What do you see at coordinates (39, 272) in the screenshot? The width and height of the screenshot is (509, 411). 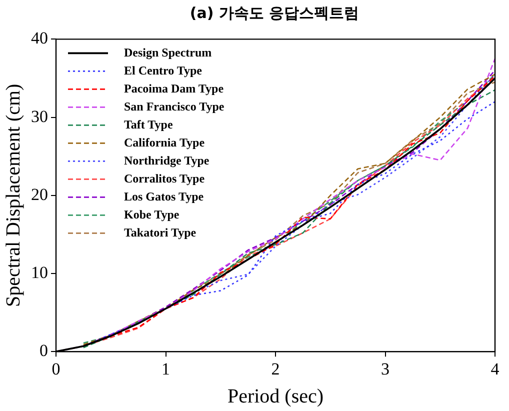 I see `y-tick-label: 10` at bounding box center [39, 272].